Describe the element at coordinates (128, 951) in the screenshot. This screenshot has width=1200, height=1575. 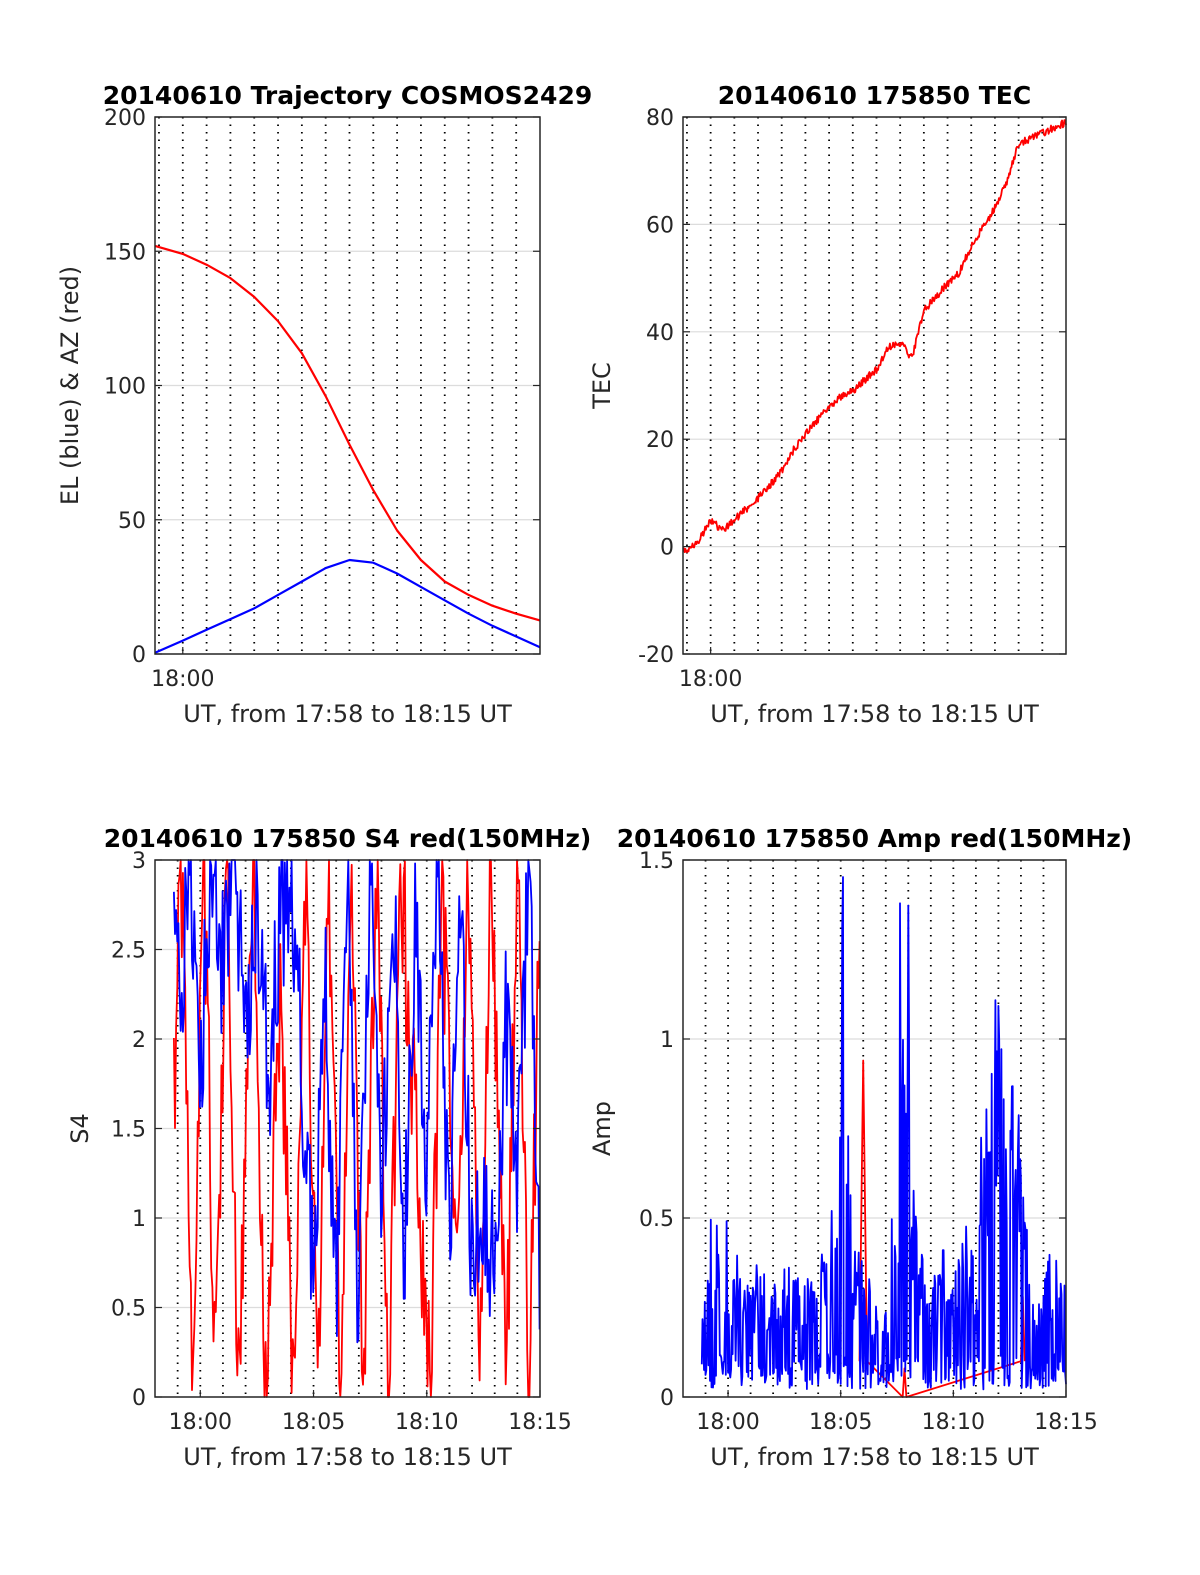
I see `y-tick-label: 2.5` at that location.